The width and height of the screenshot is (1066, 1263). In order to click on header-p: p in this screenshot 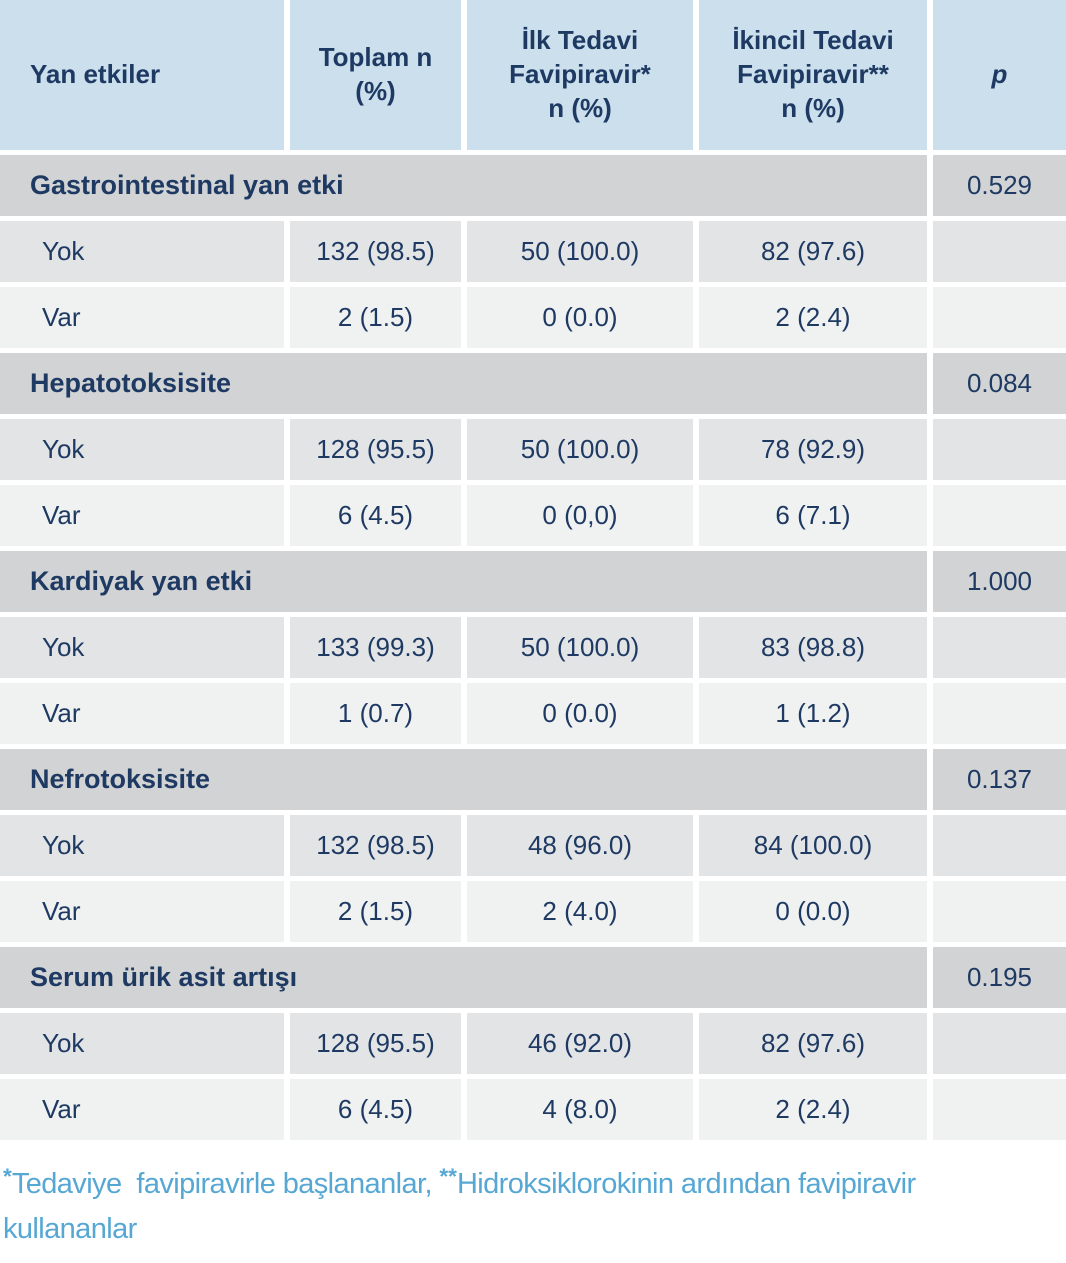, I will do `click(999, 75)`.